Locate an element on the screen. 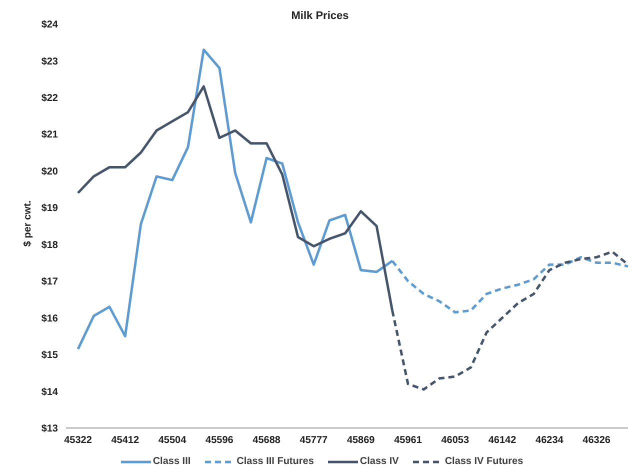 This screenshot has width=640, height=475. x-tick-label: 46234 is located at coordinates (550, 440).